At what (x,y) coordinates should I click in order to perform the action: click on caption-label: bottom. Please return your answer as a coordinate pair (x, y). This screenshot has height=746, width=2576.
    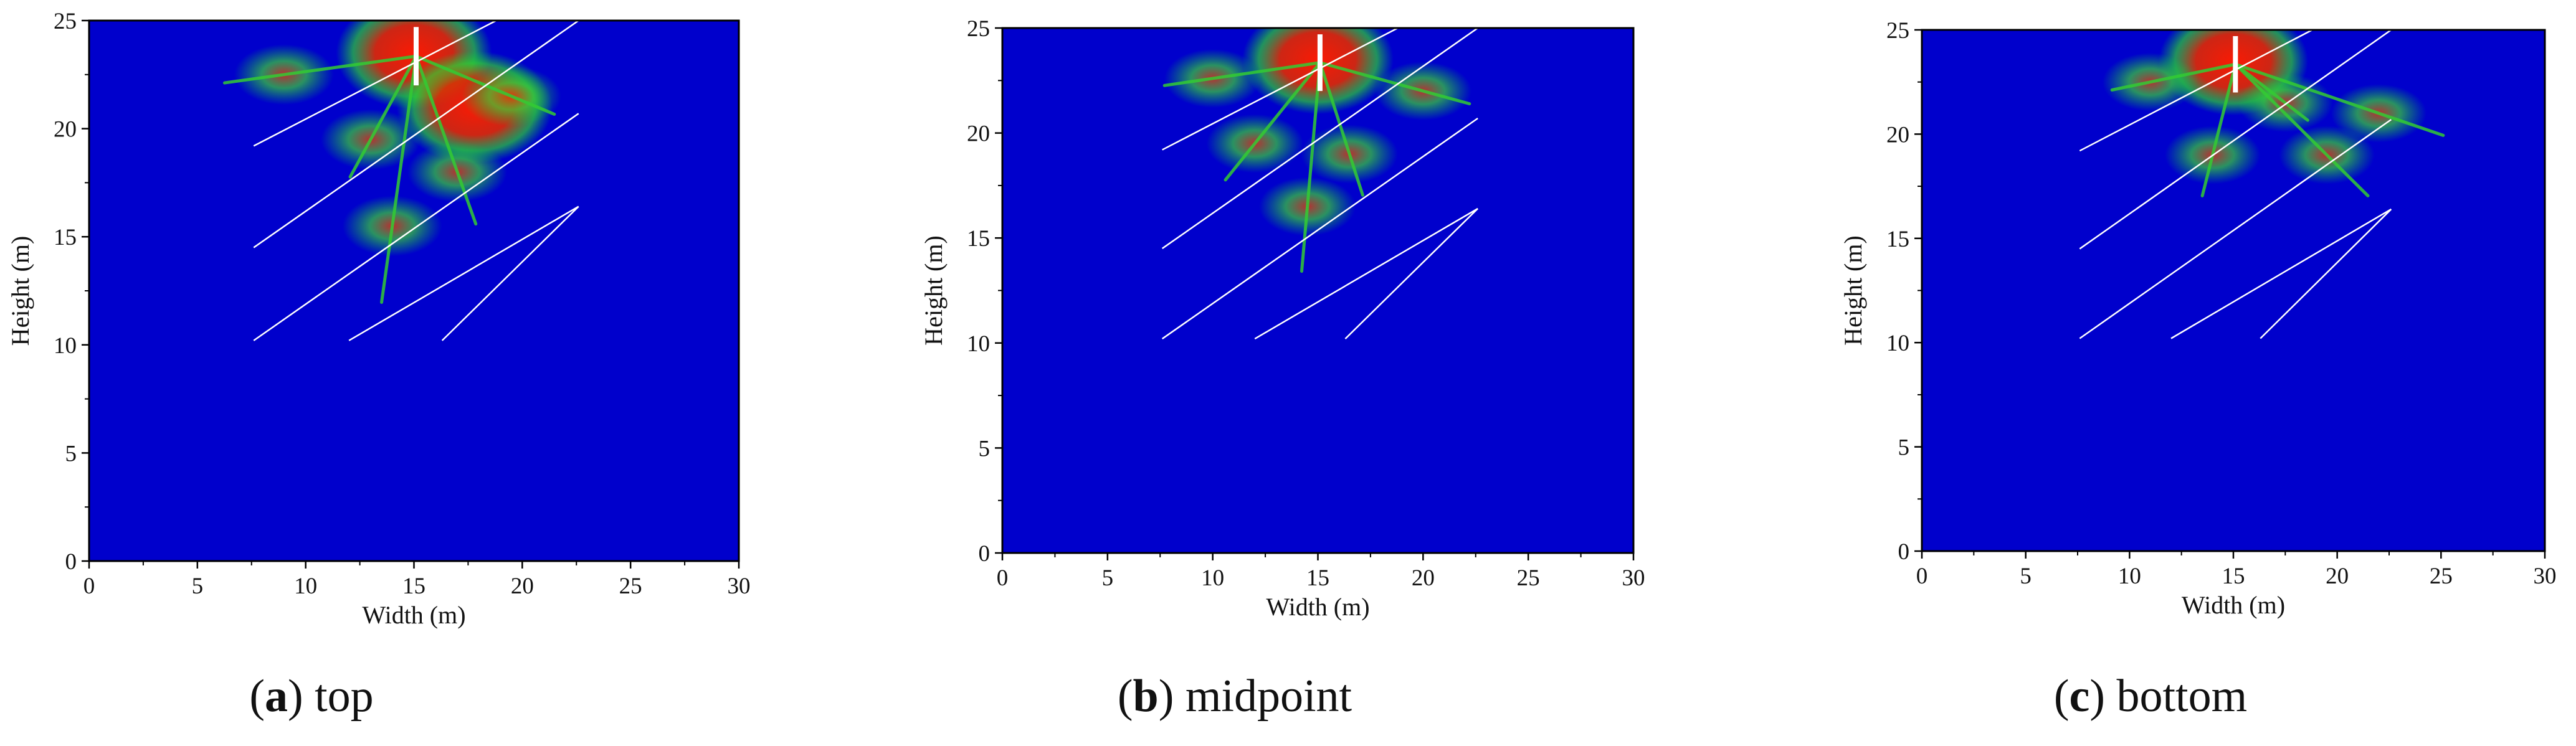
    Looking at the image, I should click on (2181, 696).